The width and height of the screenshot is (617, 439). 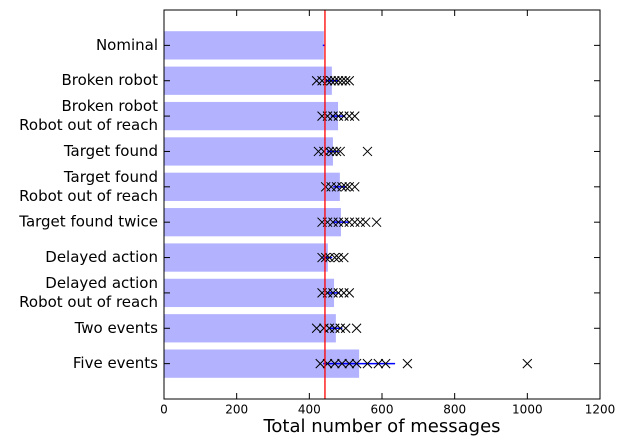 What do you see at coordinates (454, 410) in the screenshot?
I see `x-tick-label: 800` at bounding box center [454, 410].